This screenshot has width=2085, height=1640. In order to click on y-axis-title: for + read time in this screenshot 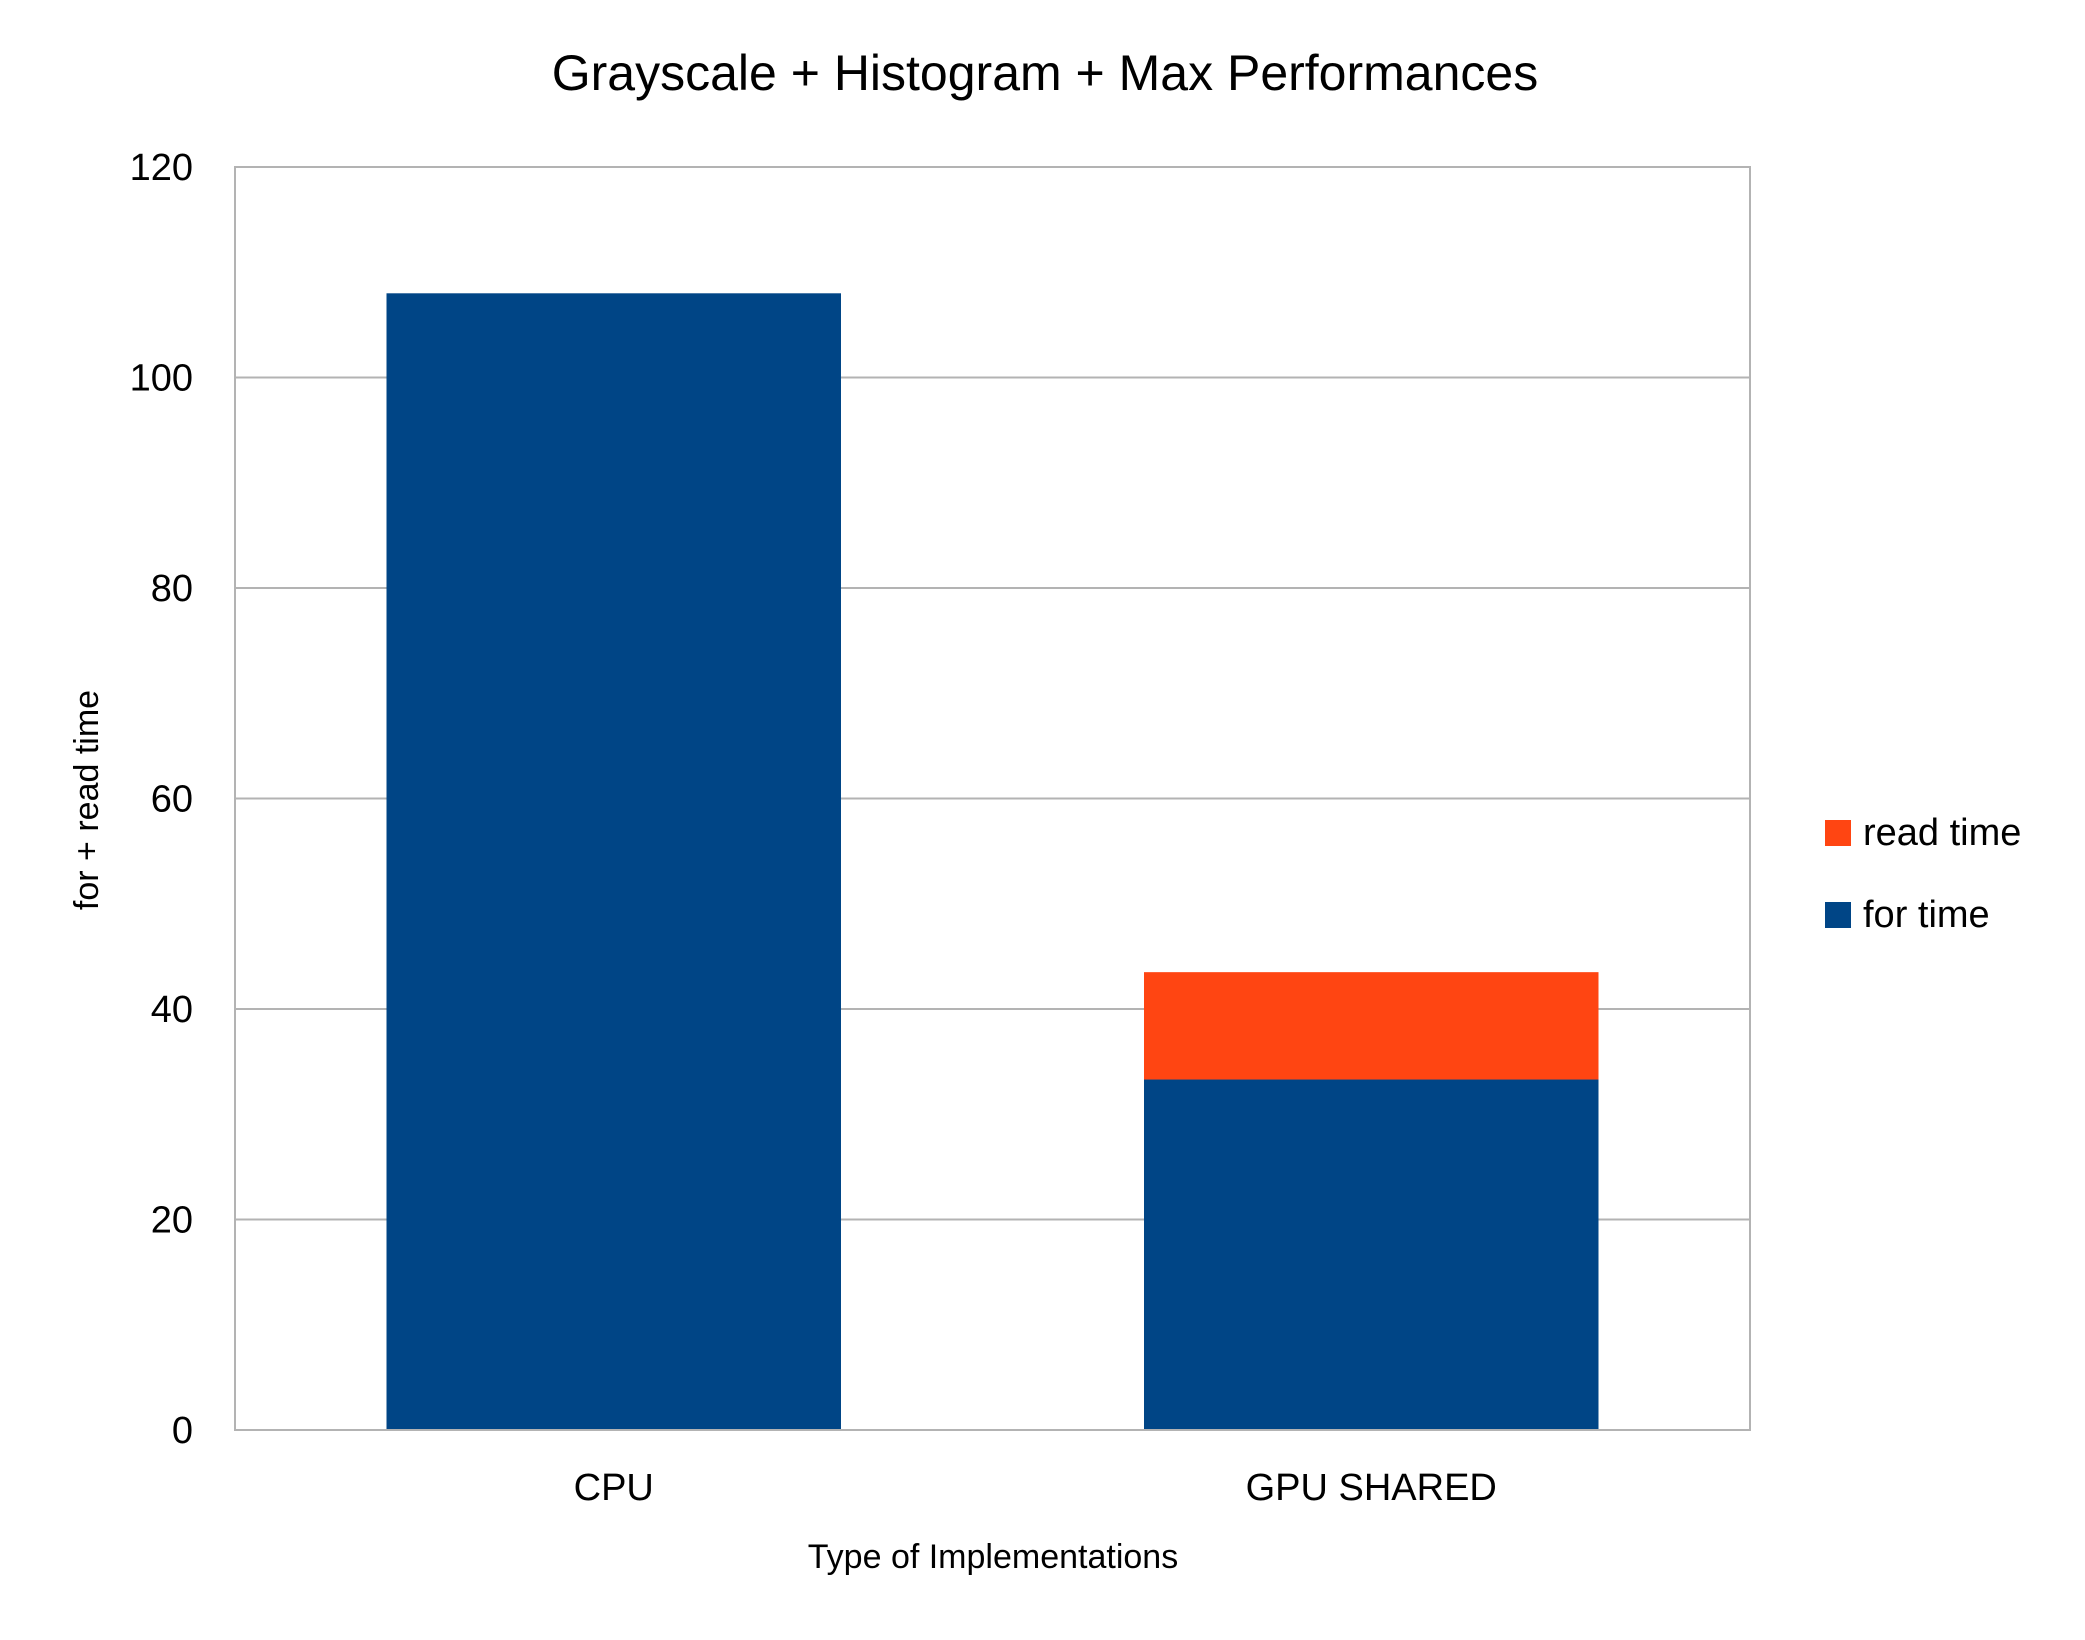, I will do `click(87, 800)`.